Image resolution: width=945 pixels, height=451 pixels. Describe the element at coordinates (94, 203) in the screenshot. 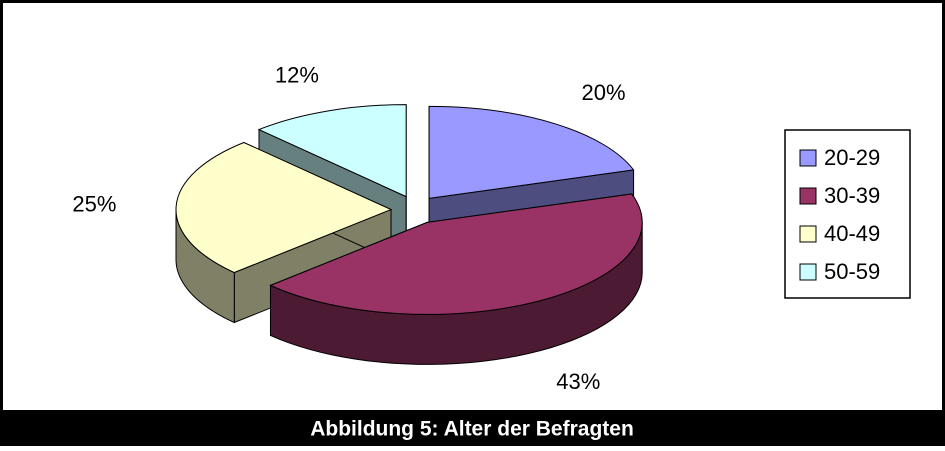

I see `data-label: 25%` at that location.